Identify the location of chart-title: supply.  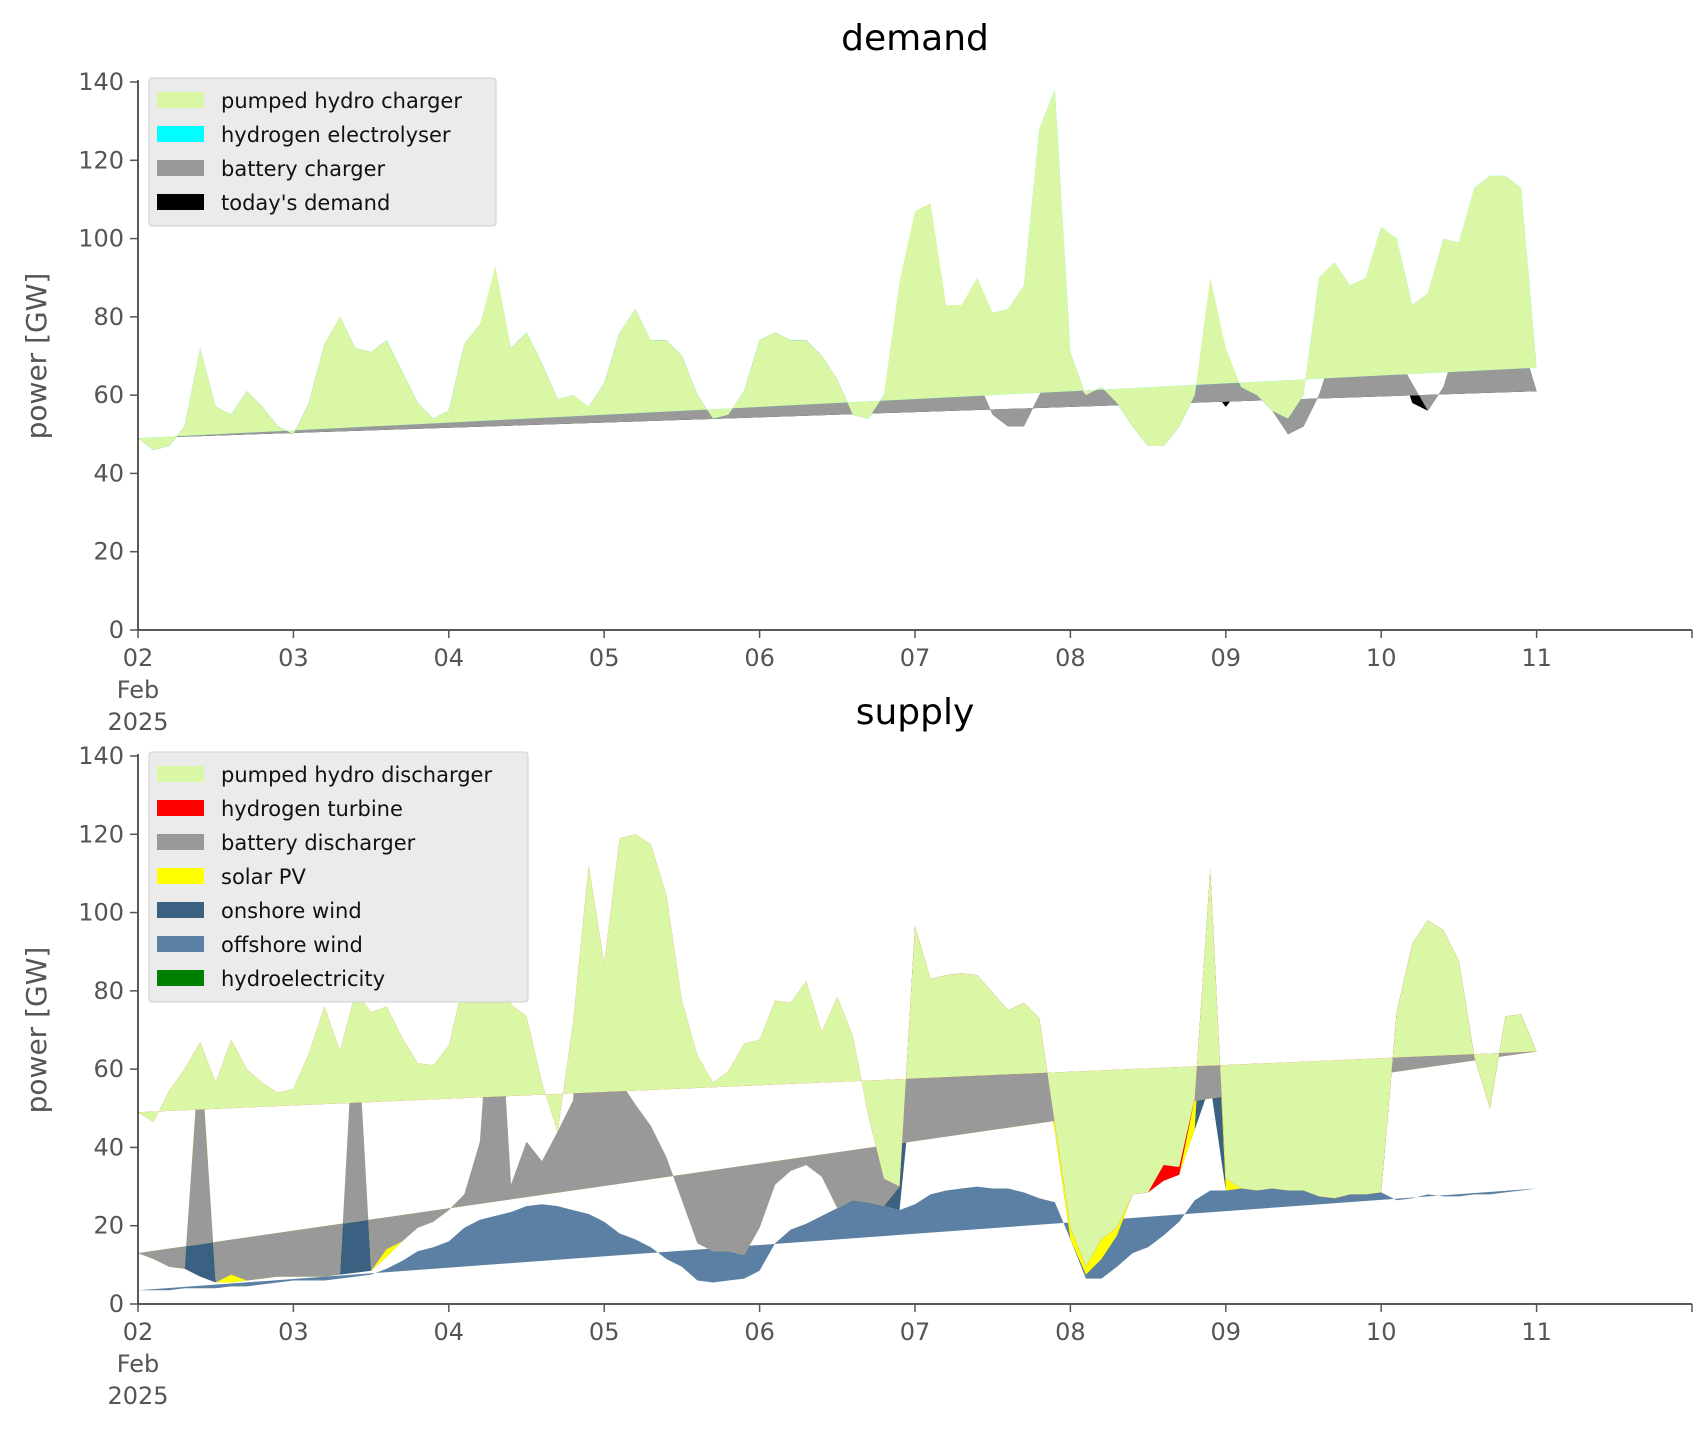
(915, 712).